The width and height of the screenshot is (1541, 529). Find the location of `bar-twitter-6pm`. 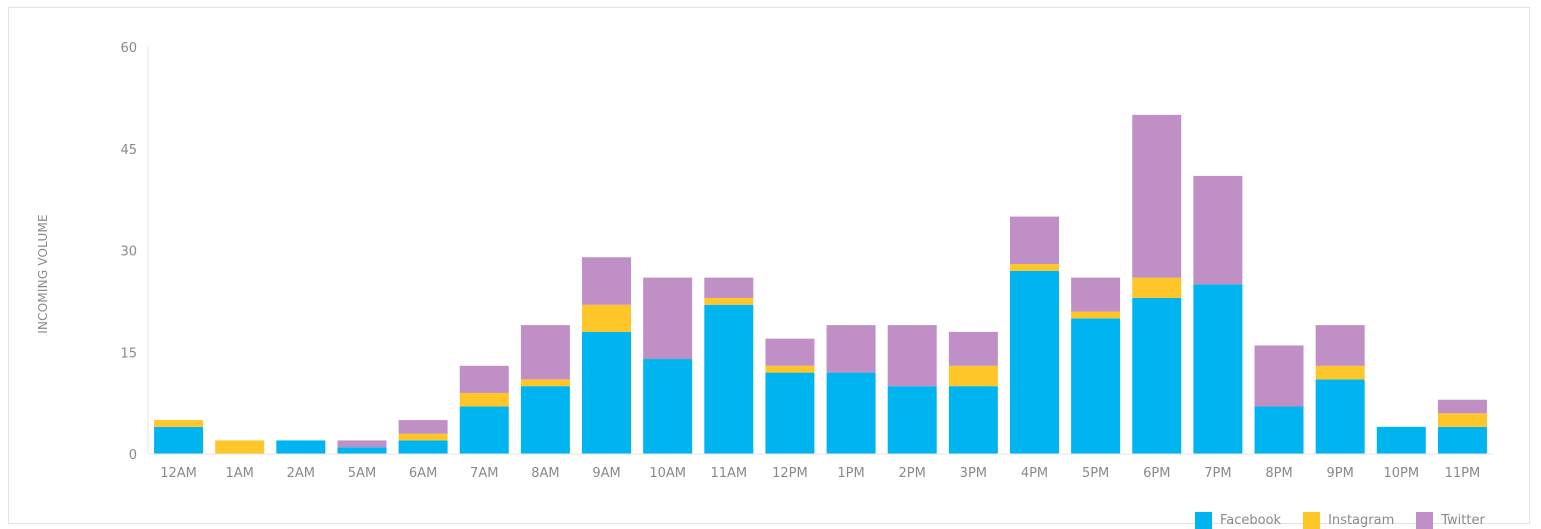

bar-twitter-6pm is located at coordinates (1157, 196).